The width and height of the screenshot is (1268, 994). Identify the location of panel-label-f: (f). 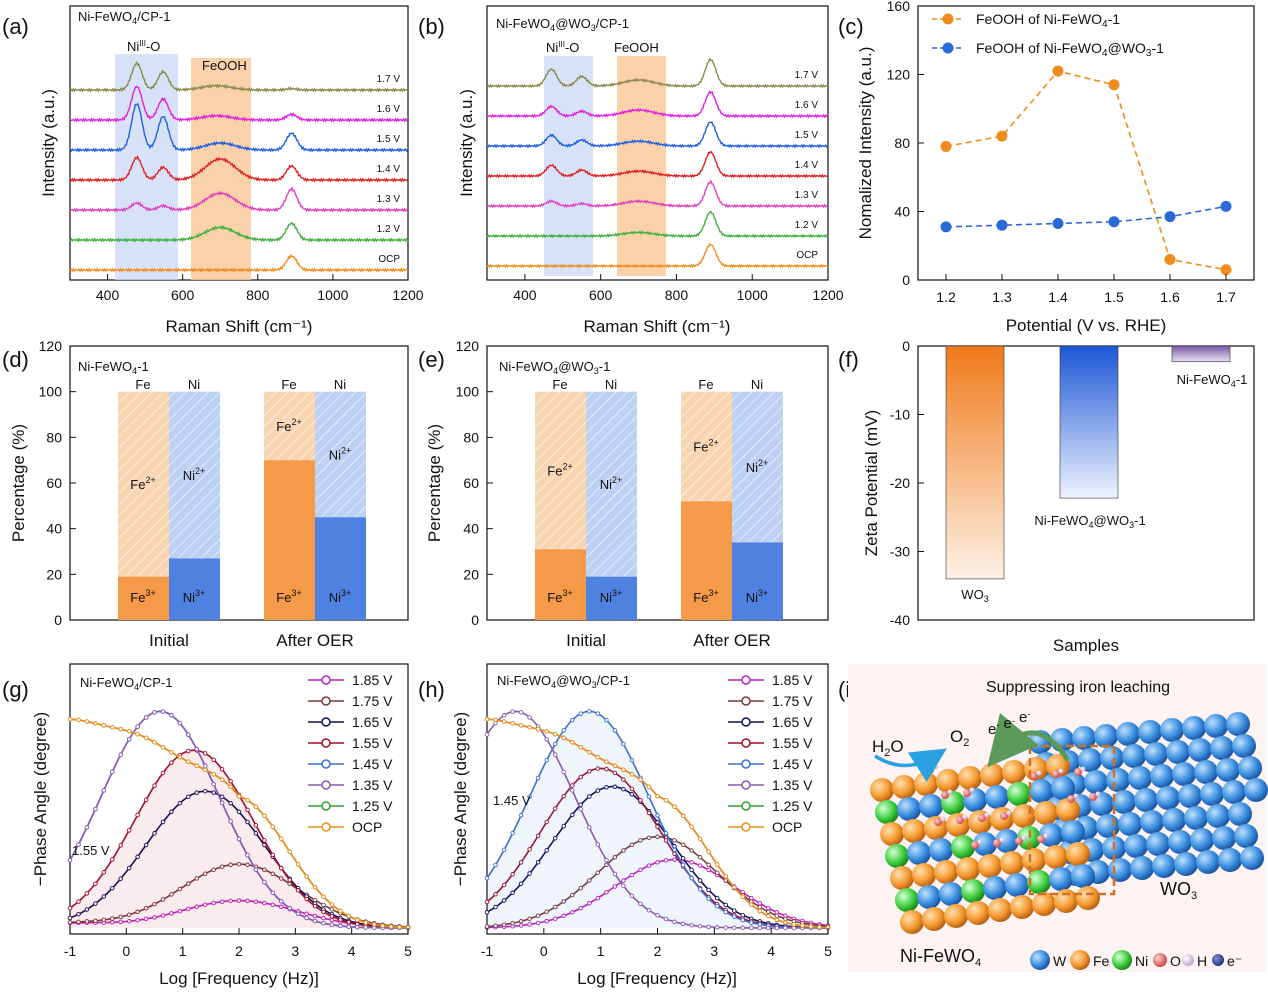
(848, 359).